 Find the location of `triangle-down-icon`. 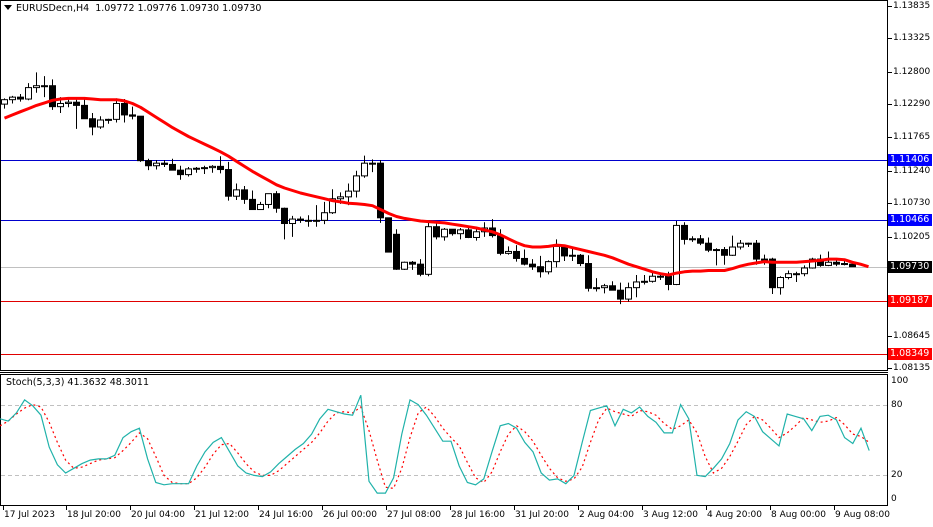

triangle-down-icon is located at coordinates (8, 7).